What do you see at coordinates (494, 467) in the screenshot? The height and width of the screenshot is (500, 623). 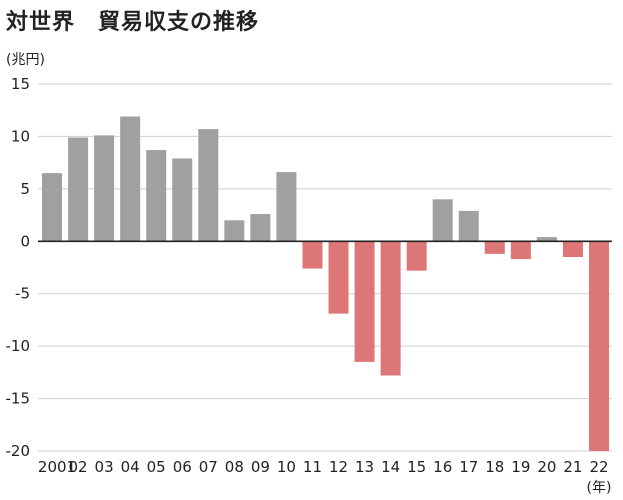 I see `x-tick-label: 18` at bounding box center [494, 467].